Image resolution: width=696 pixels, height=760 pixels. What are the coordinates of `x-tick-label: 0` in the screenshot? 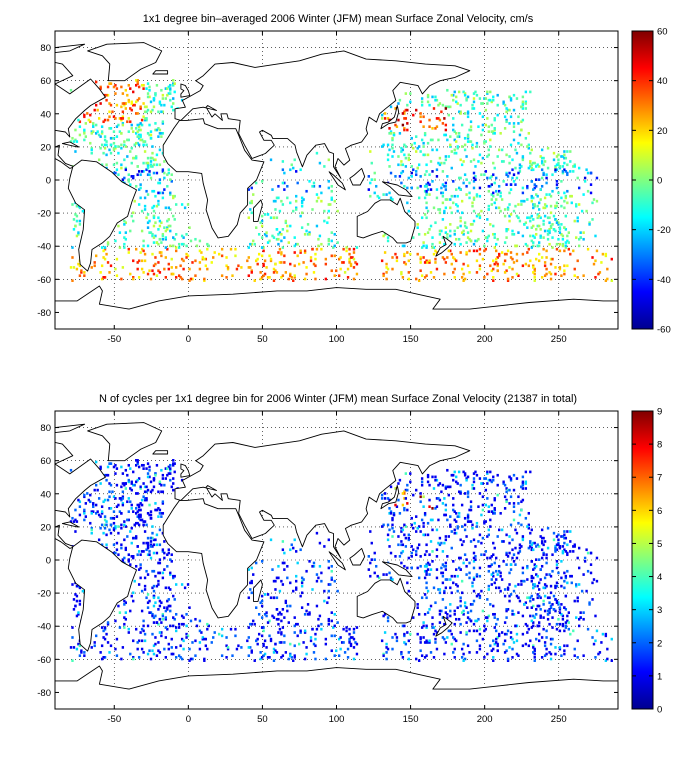 It's located at (188, 719).